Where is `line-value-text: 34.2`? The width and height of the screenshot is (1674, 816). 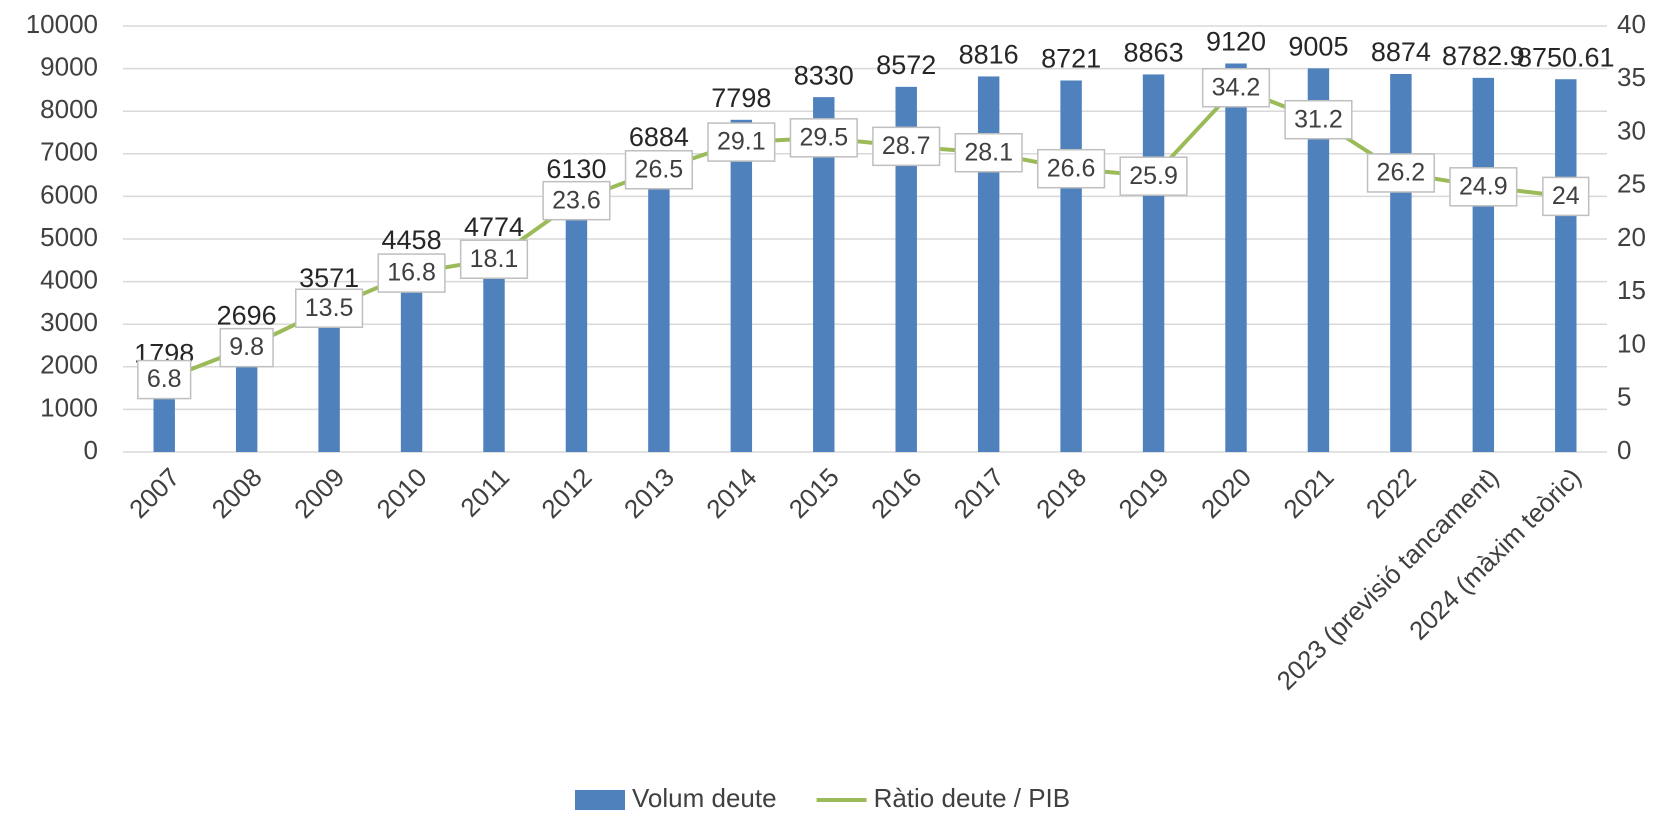
line-value-text: 34.2 is located at coordinates (1236, 87).